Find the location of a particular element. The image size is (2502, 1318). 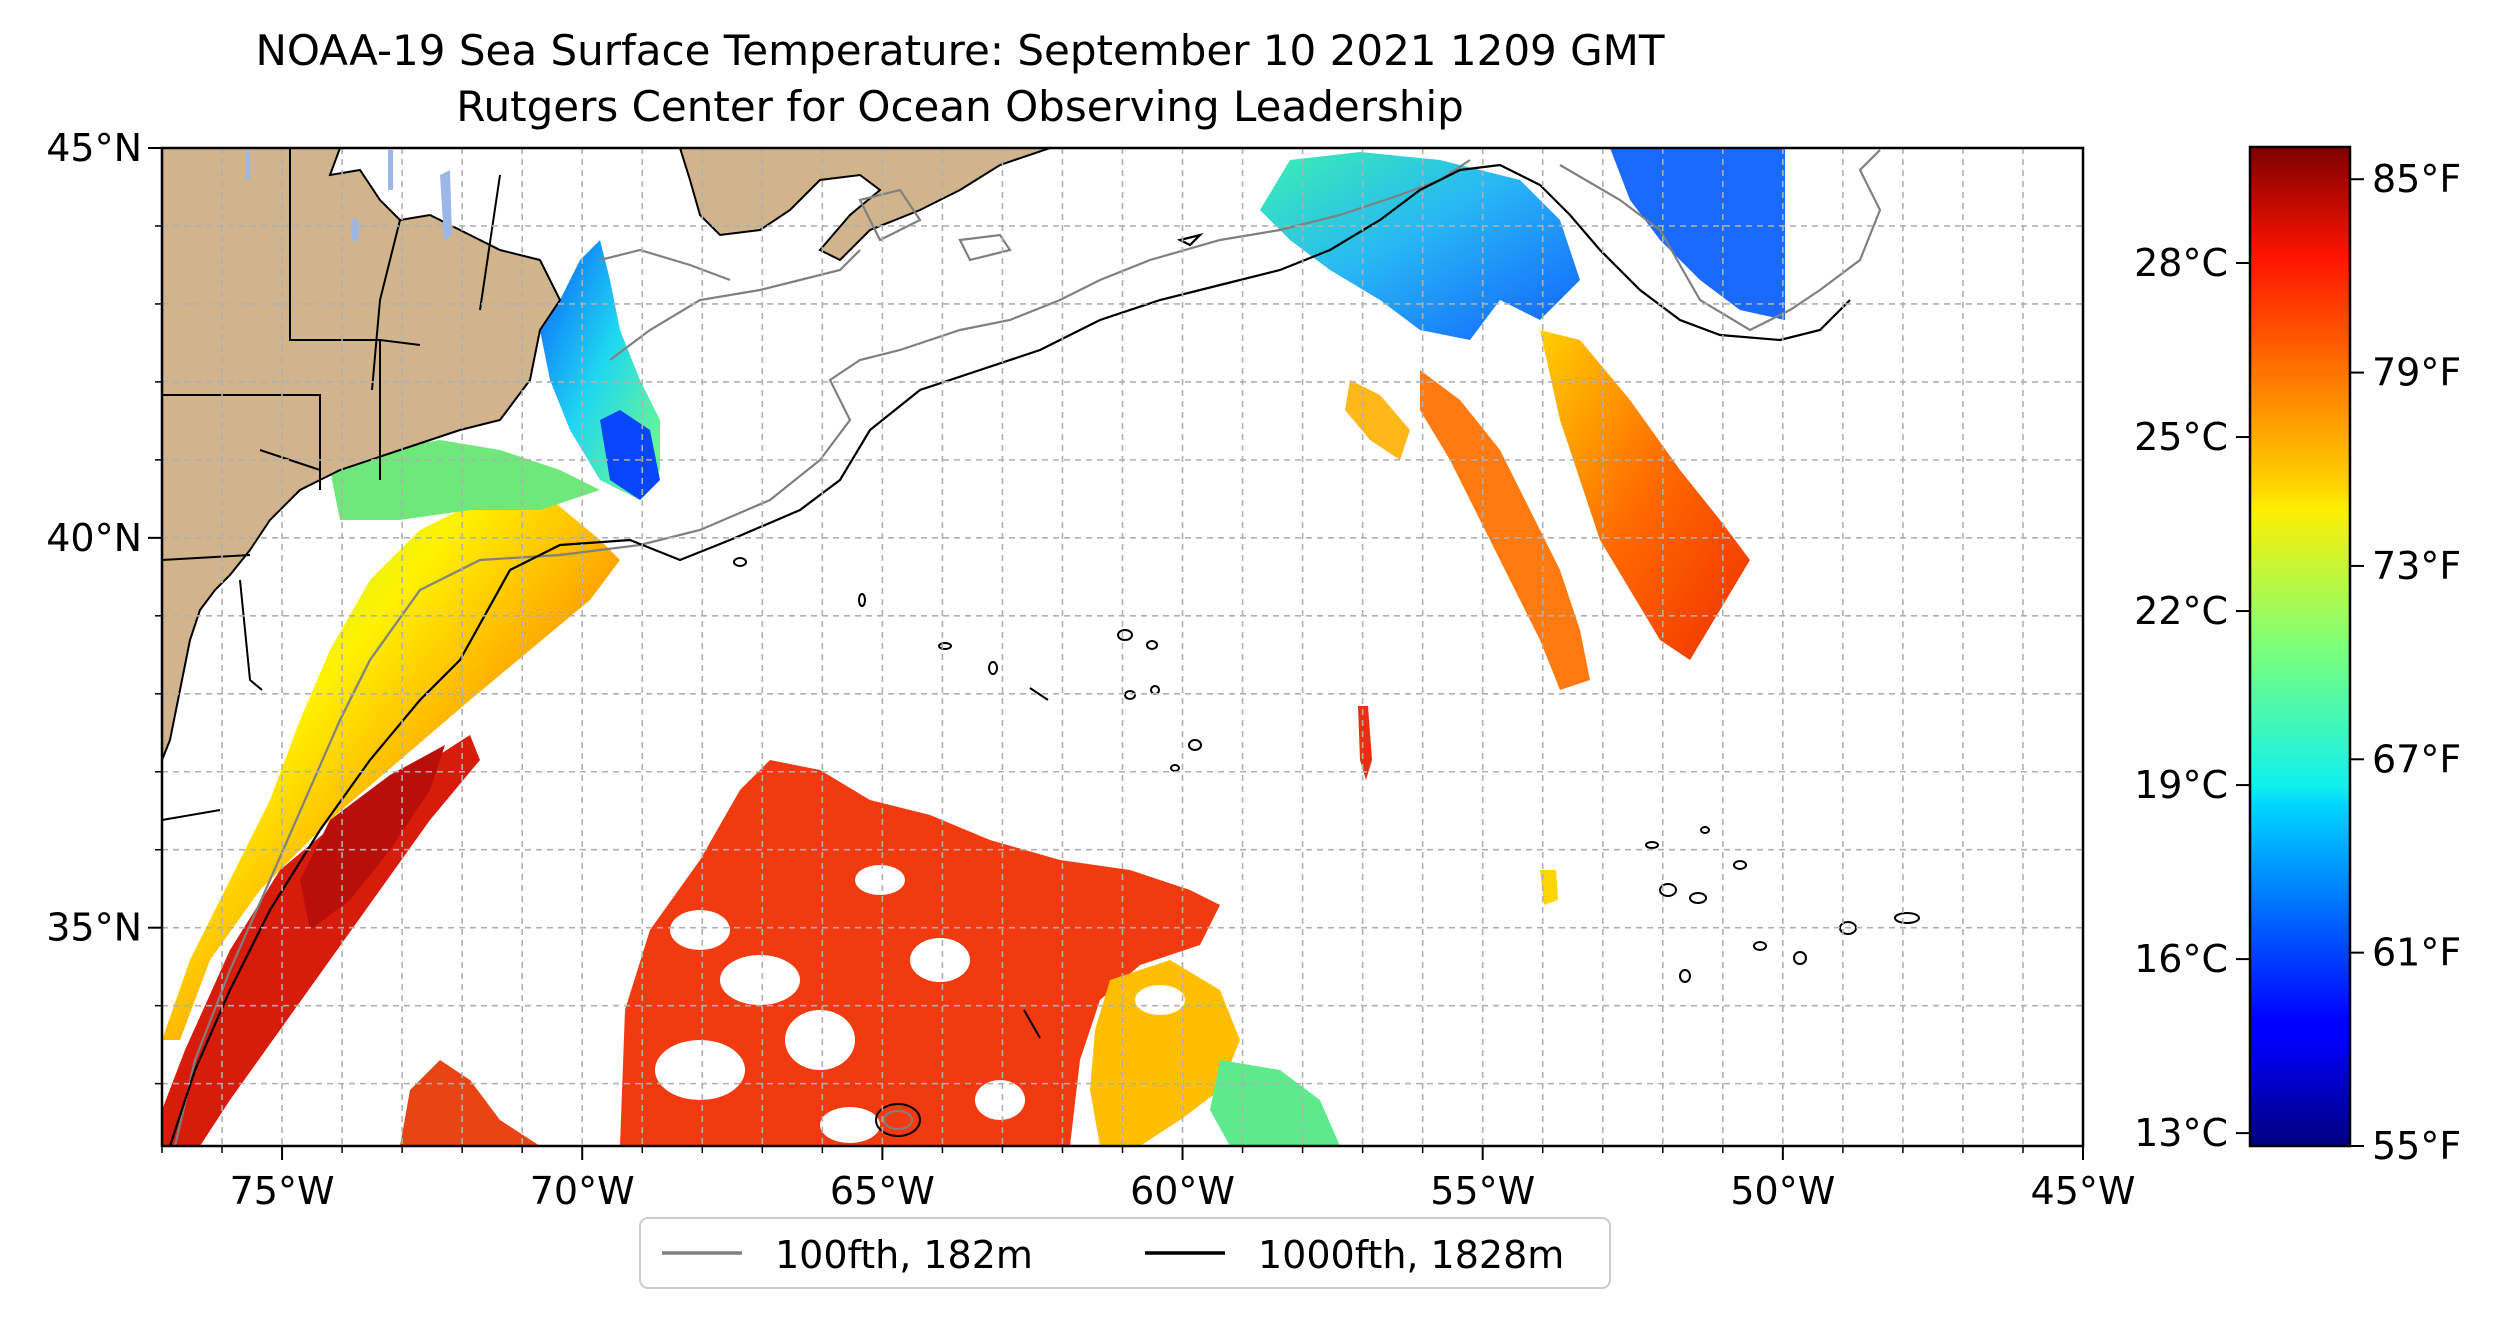

latitude-axis: 45°N 40°N 35°N is located at coordinates (104, 605).